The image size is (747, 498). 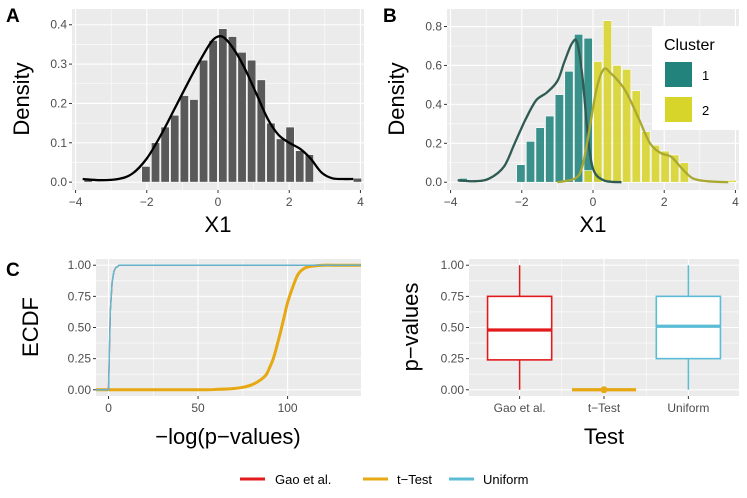 I want to click on panel-c-y-axis-title: ECDF, so click(x=30, y=327).